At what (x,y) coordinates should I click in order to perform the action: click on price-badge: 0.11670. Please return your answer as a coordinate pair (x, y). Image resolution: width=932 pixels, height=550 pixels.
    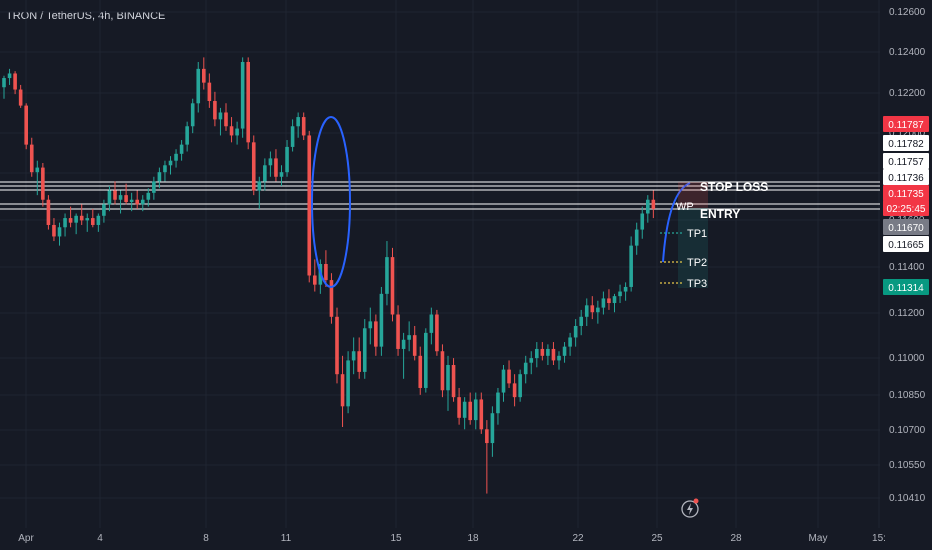
    Looking at the image, I should click on (906, 227).